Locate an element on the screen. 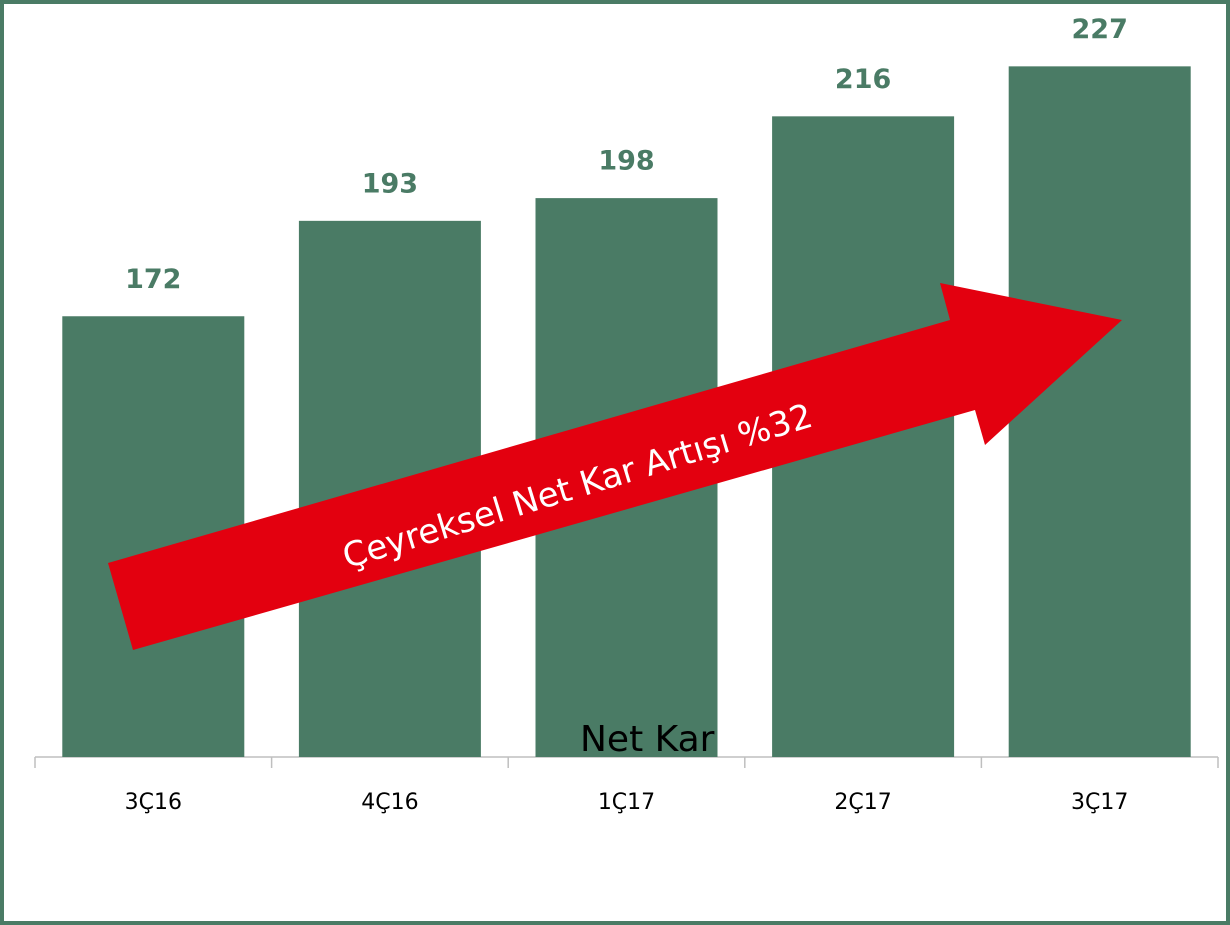 The width and height of the screenshot is (1230, 925). data-label: 193 is located at coordinates (390, 183).